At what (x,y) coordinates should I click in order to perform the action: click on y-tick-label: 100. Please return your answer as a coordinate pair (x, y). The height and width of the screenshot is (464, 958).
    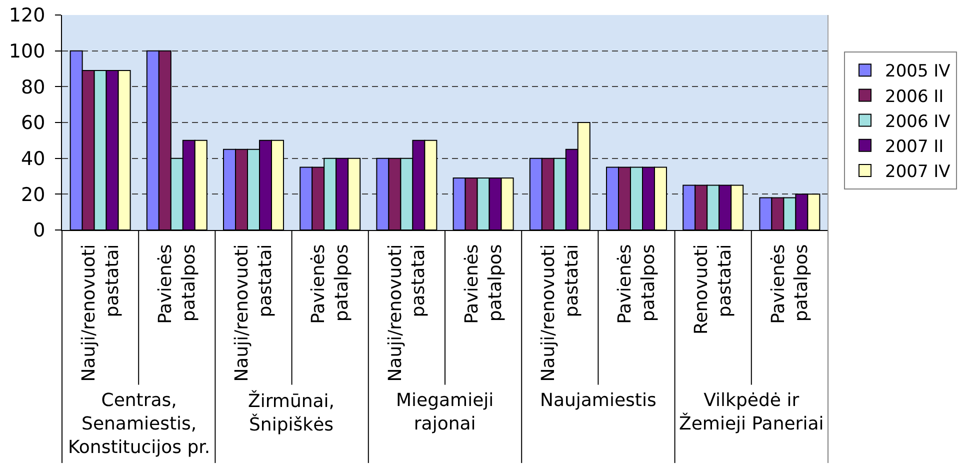
    Looking at the image, I should click on (27, 51).